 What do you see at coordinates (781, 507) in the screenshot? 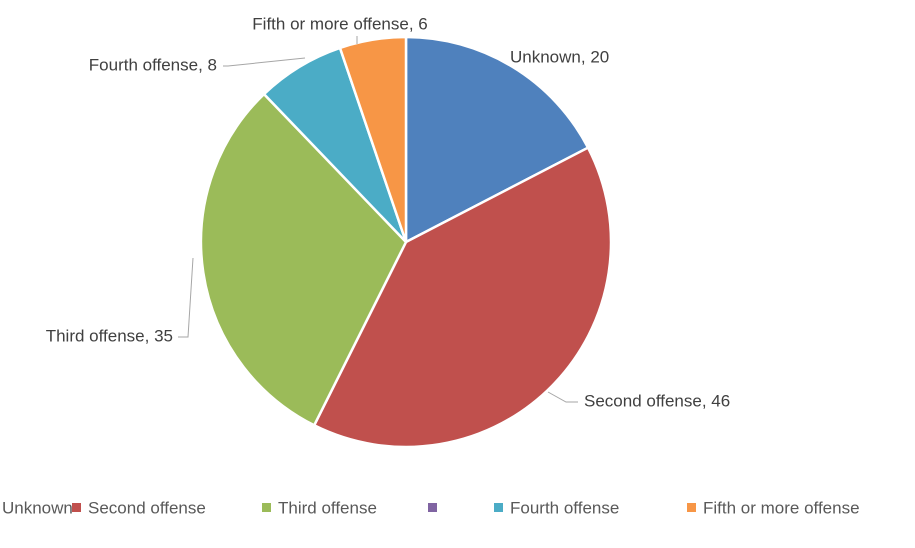
I see `legend-label-fifth-or-more-offense: Fifth or more offense` at bounding box center [781, 507].